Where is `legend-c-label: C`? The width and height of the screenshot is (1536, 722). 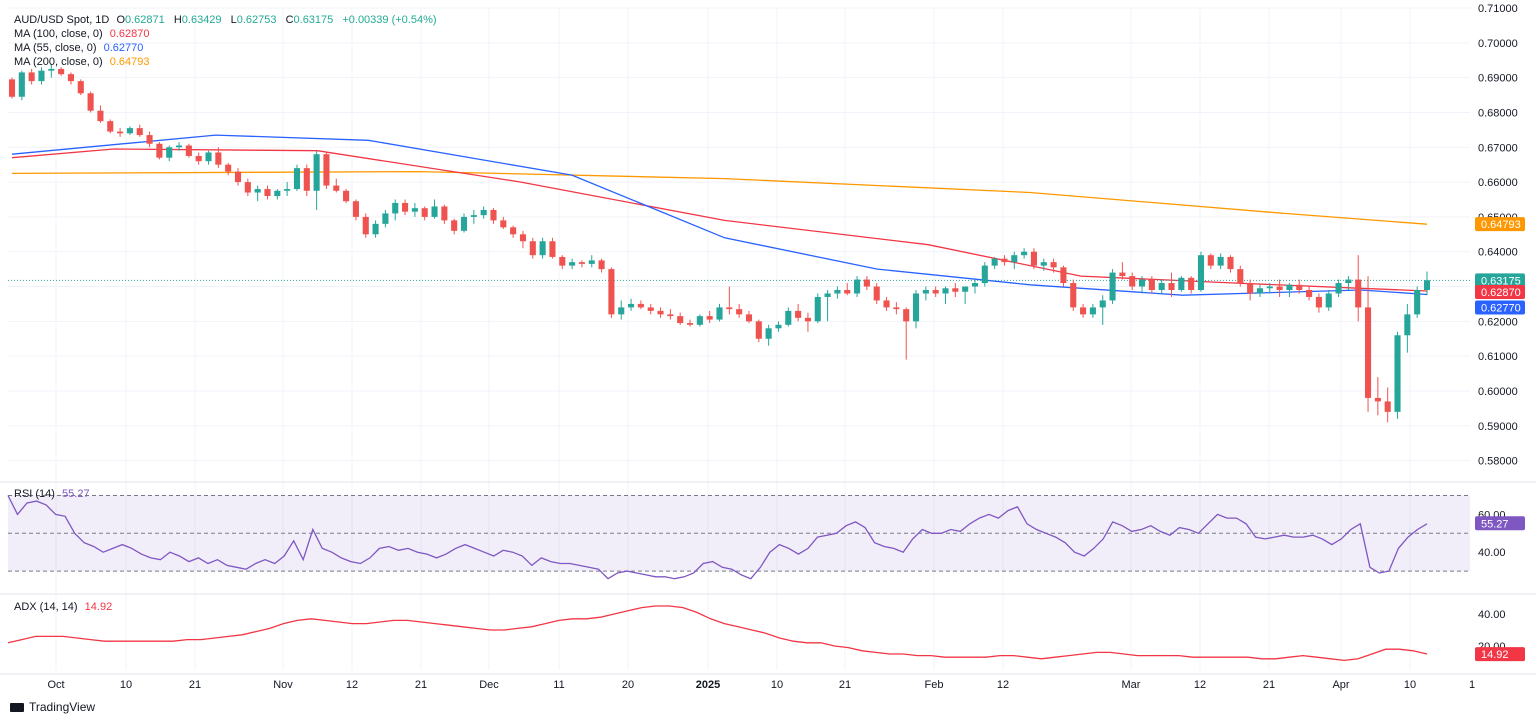
legend-c-label: C is located at coordinates (289, 20).